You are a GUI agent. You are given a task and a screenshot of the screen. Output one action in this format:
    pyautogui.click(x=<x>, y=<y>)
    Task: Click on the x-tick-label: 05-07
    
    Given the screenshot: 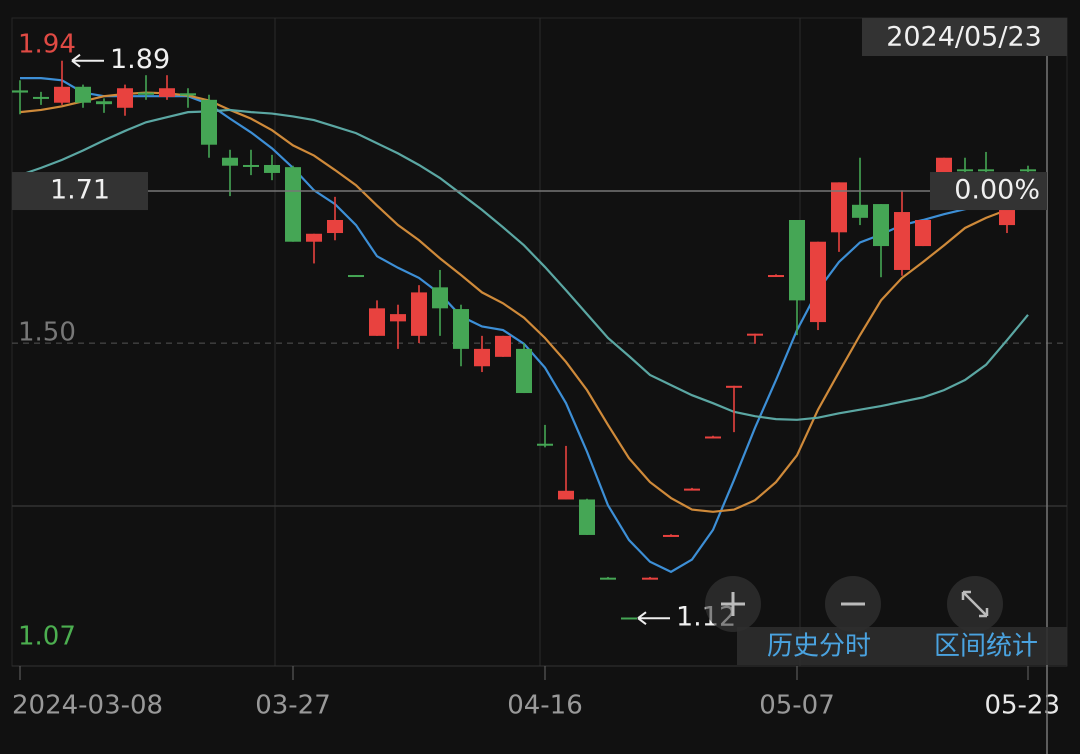 What is the action you would take?
    pyautogui.click(x=797, y=706)
    